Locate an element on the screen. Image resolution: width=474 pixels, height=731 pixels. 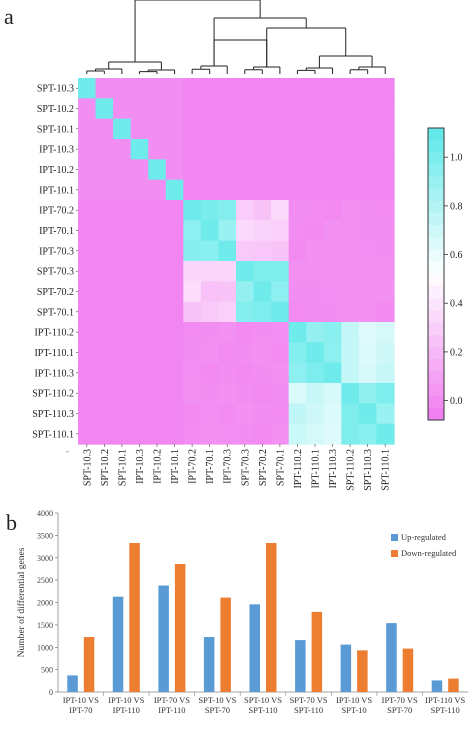
column-label: SPT-110.2 is located at coordinates (351, 470).